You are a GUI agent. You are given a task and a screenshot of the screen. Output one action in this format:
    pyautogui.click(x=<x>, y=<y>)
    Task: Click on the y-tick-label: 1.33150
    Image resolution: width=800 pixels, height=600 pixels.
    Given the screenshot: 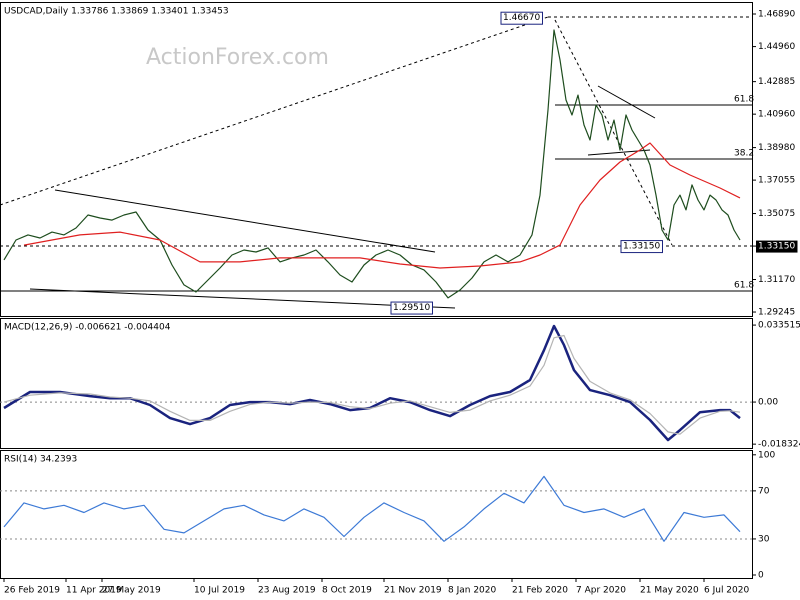 What is the action you would take?
    pyautogui.click(x=776, y=247)
    